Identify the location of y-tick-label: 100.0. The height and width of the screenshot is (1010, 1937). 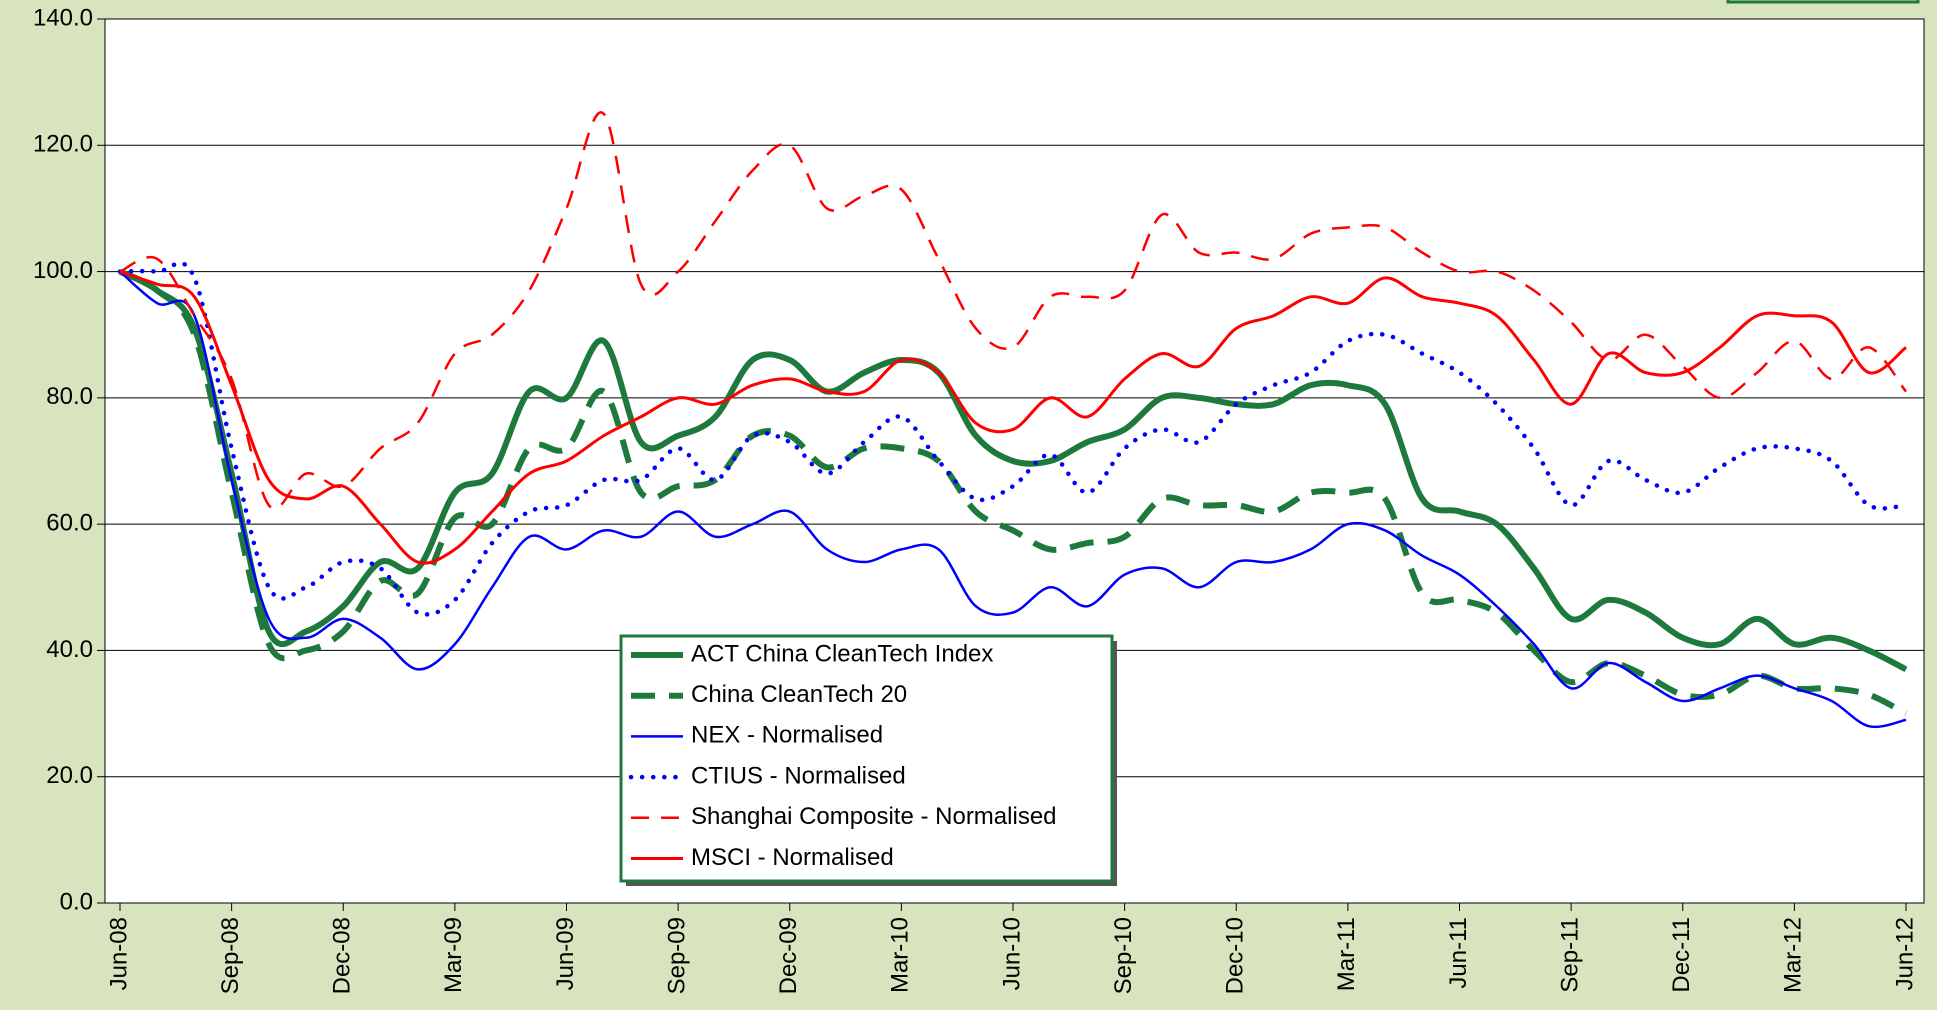
(63, 270).